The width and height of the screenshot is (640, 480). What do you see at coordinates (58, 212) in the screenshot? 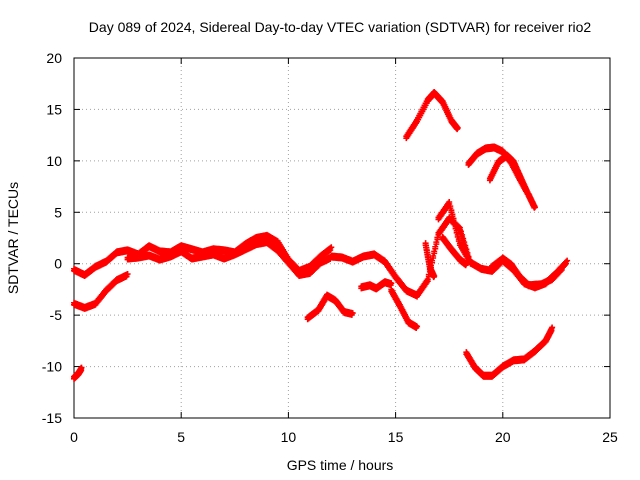
I see `y-tick-label: 5` at bounding box center [58, 212].